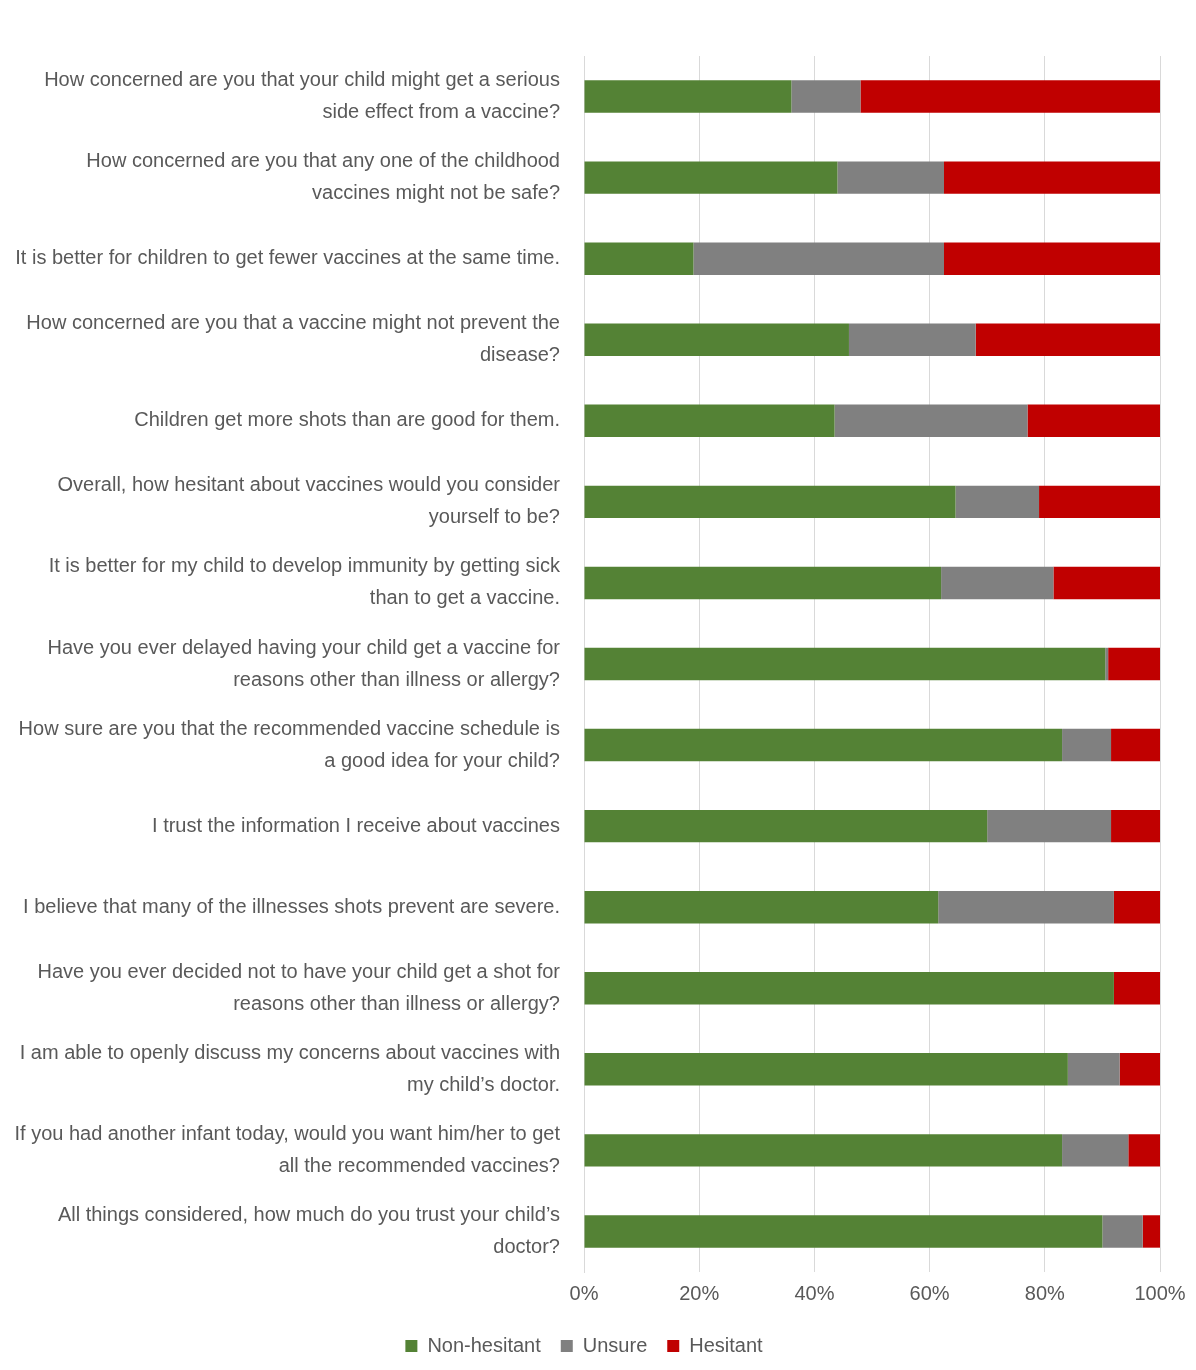 This screenshot has height=1370, width=1196. What do you see at coordinates (299, 986) in the screenshot?
I see `y-tick-label: Have you ever decided not to have your child get a shot for reasons other than illness or allergy?` at bounding box center [299, 986].